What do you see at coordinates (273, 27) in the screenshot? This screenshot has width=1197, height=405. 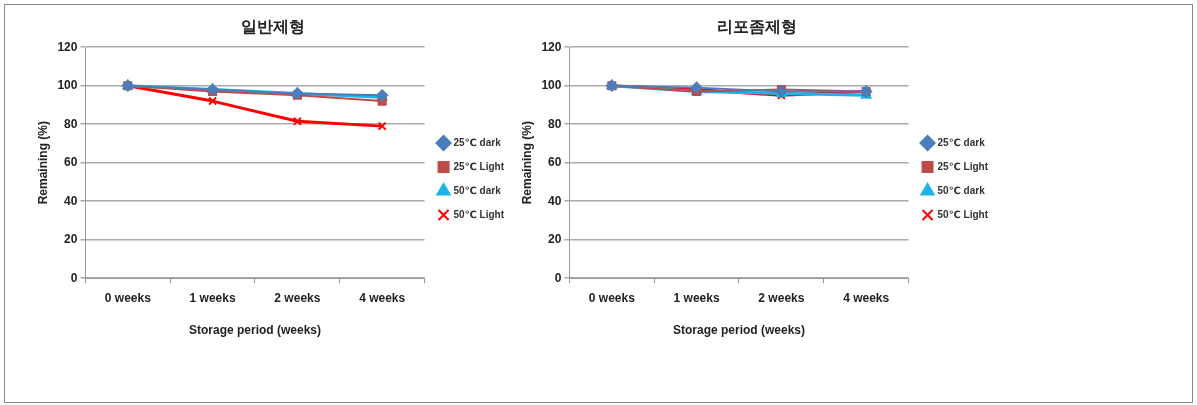 I see `chart-title: 일반제형` at bounding box center [273, 27].